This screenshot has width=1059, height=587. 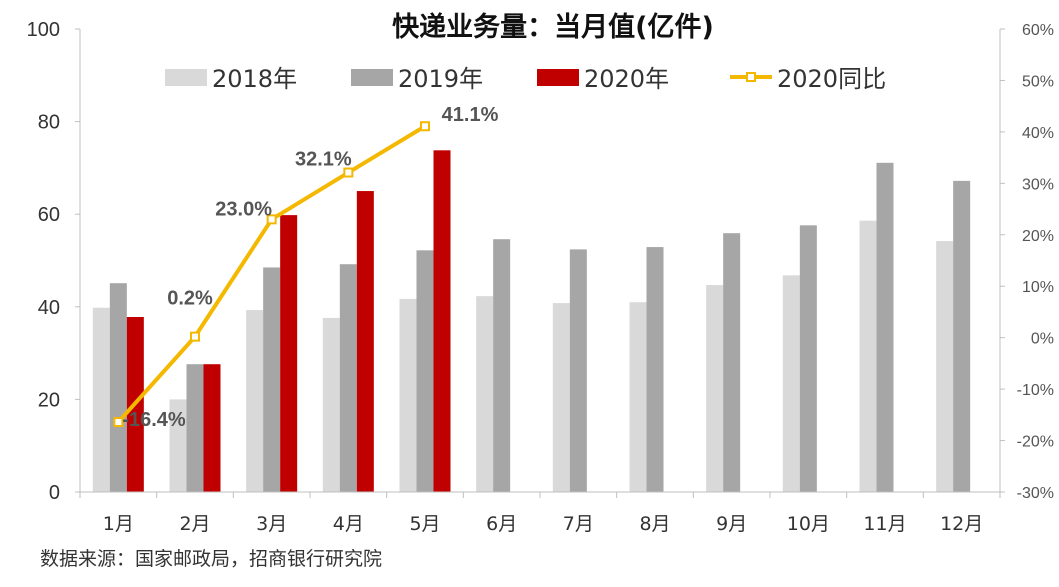 I want to click on bar-2019年-8月, so click(x=655, y=369).